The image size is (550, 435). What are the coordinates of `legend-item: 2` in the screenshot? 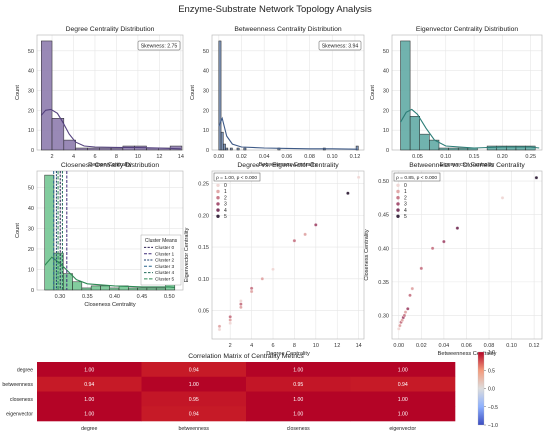 It's located at (225, 198).